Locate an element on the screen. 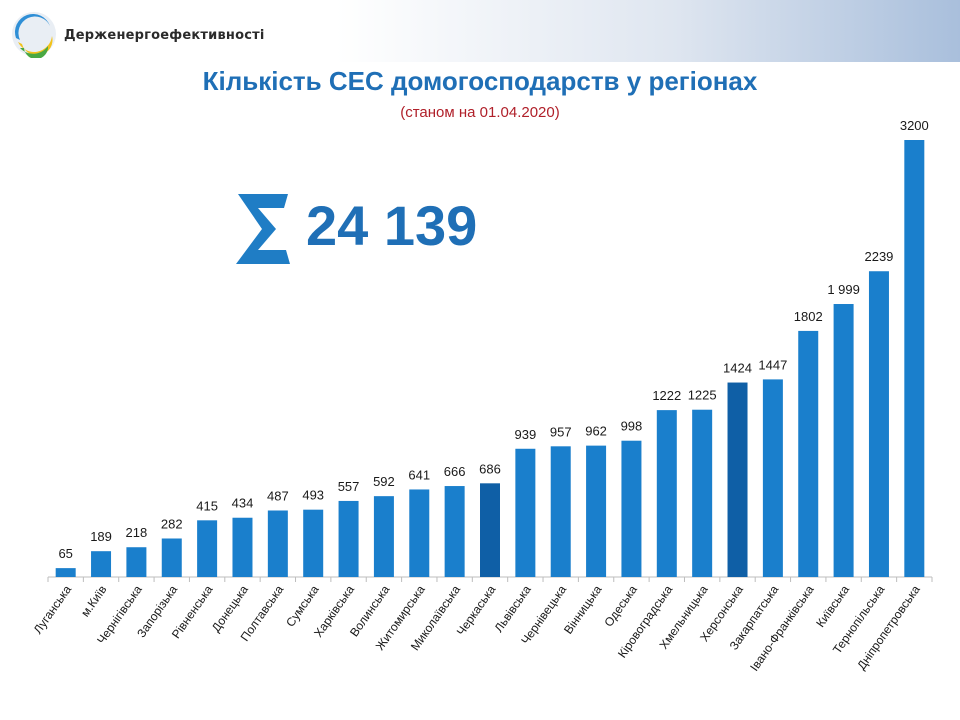 This screenshot has height=720, width=960. data-label: 957 is located at coordinates (561, 431).